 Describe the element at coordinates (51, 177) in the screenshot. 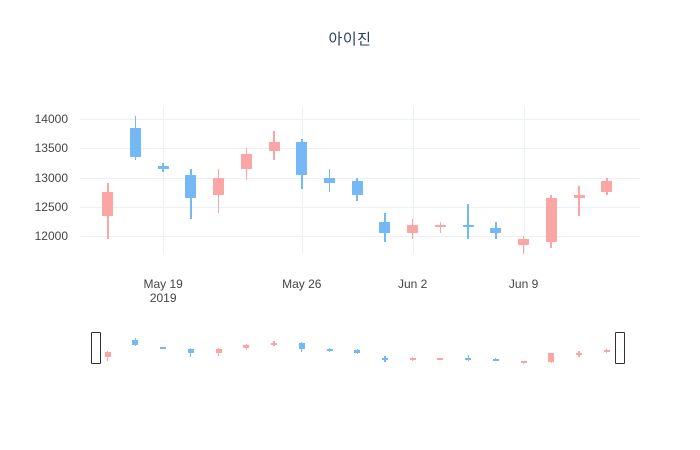

I see `y-axis-tick-13000: 13000` at that location.